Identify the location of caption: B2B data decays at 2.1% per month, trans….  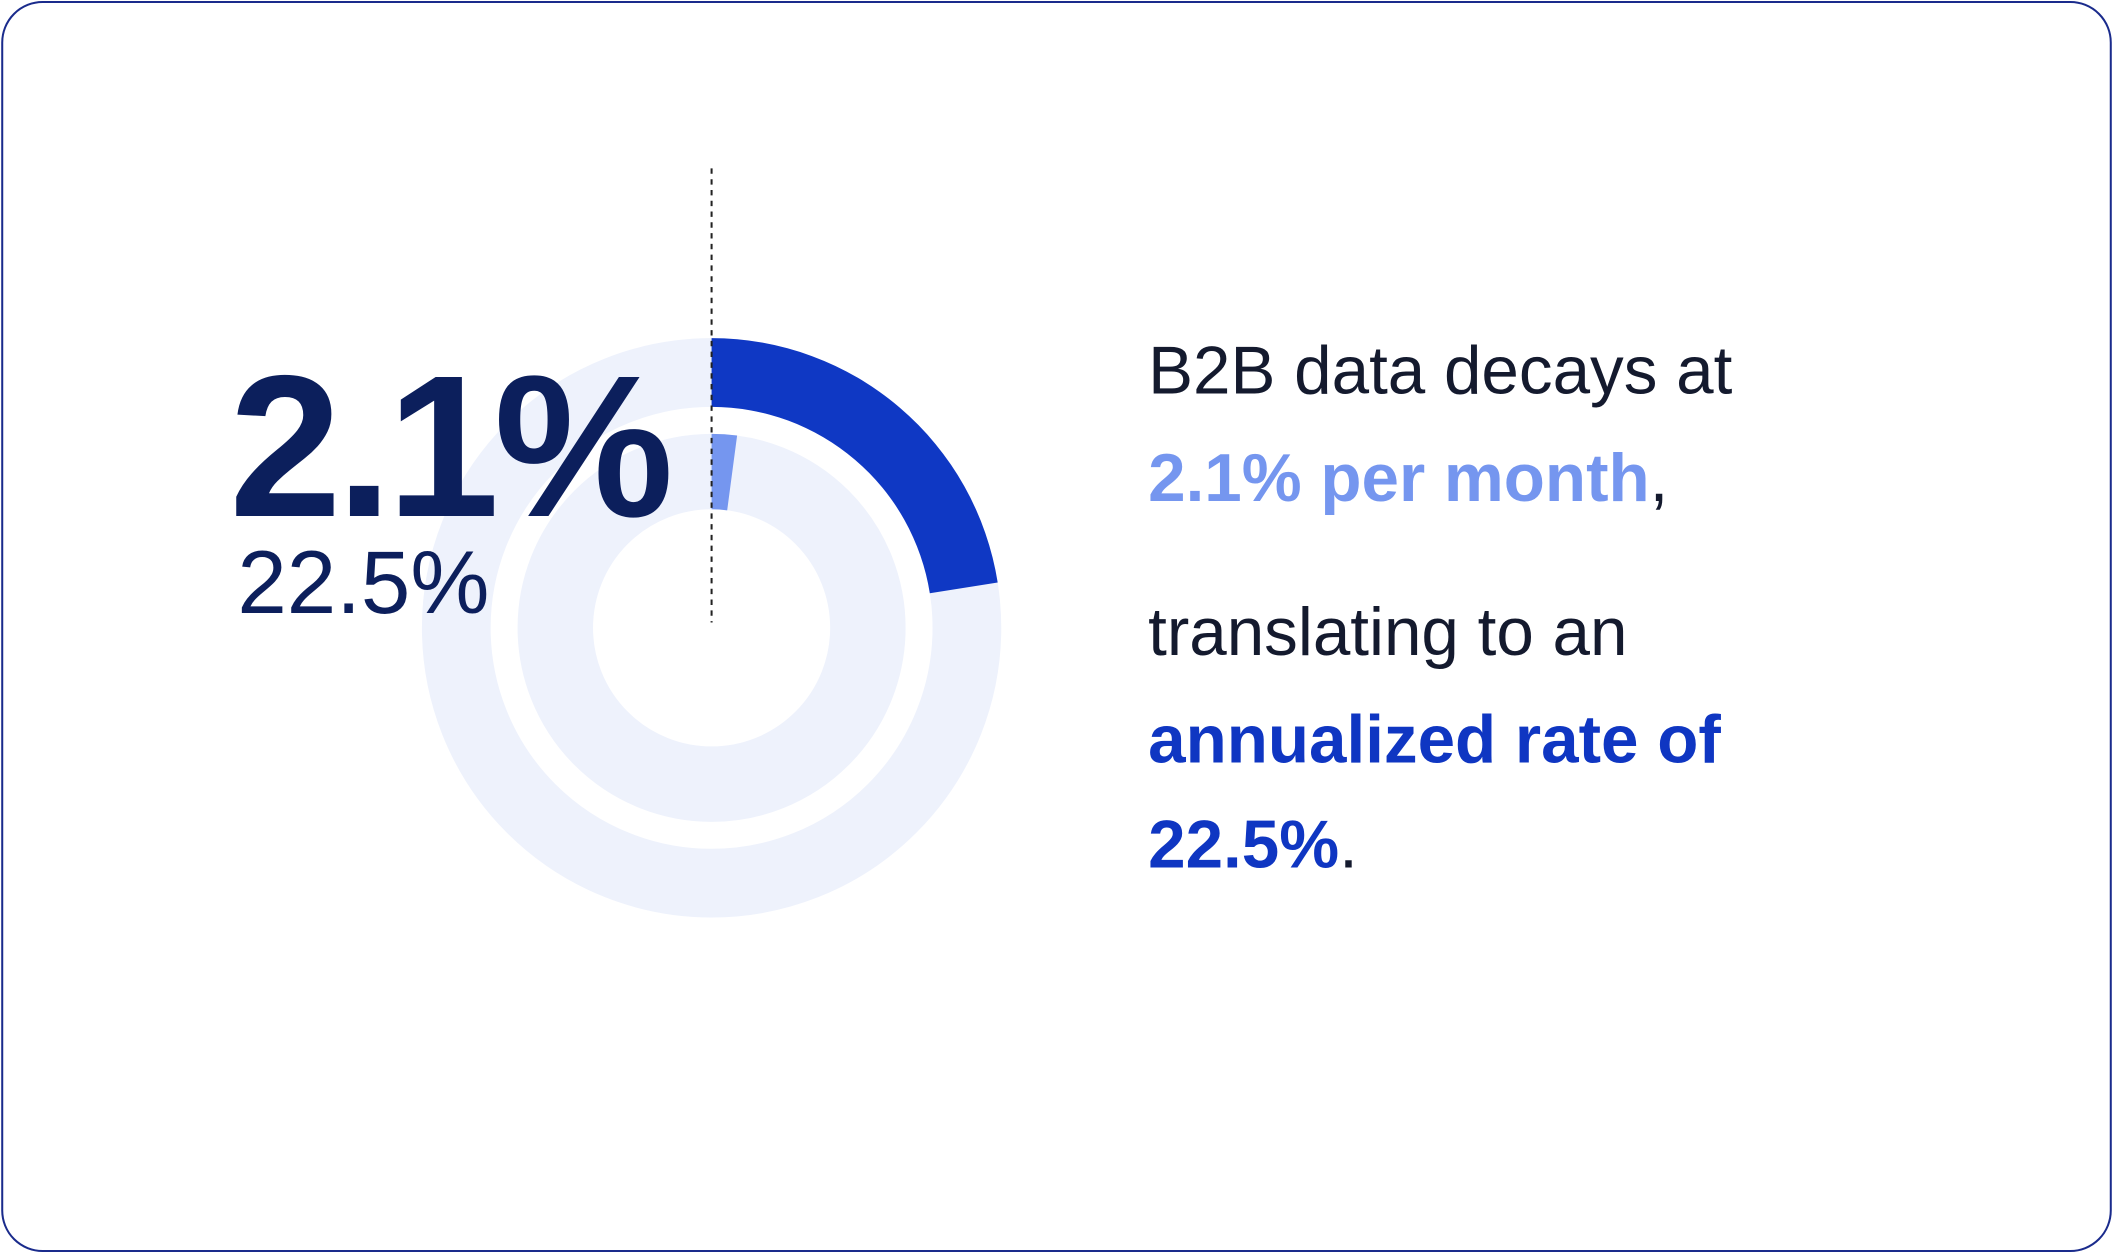
(1440, 607).